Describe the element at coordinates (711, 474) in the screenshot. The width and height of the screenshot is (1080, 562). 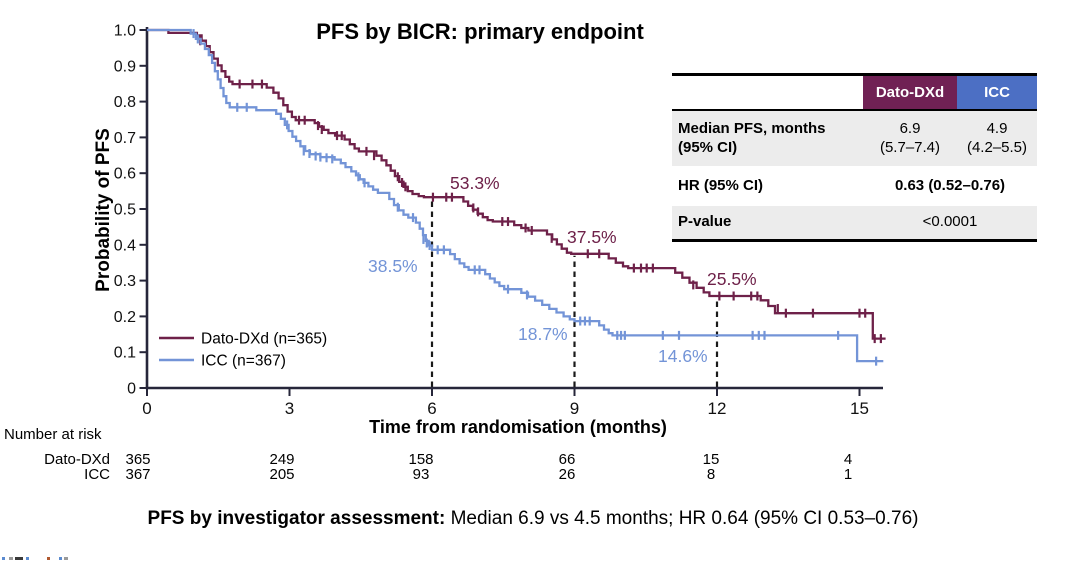
I see `risk-value: 8` at that location.